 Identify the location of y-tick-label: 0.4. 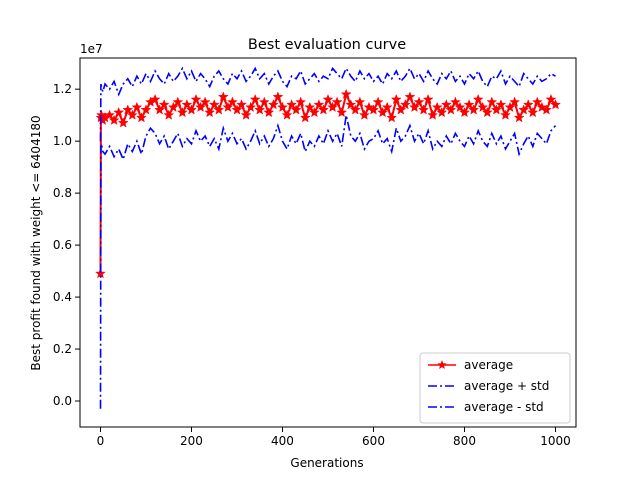
(62, 297).